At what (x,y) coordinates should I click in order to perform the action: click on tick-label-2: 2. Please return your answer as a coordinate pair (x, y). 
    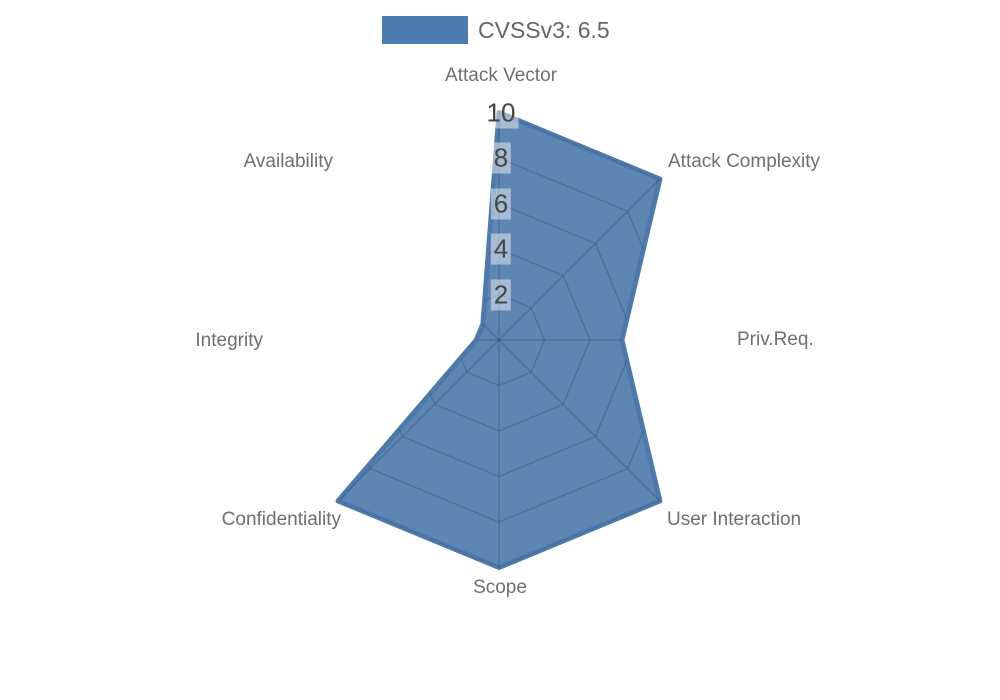
    Looking at the image, I should click on (501, 294).